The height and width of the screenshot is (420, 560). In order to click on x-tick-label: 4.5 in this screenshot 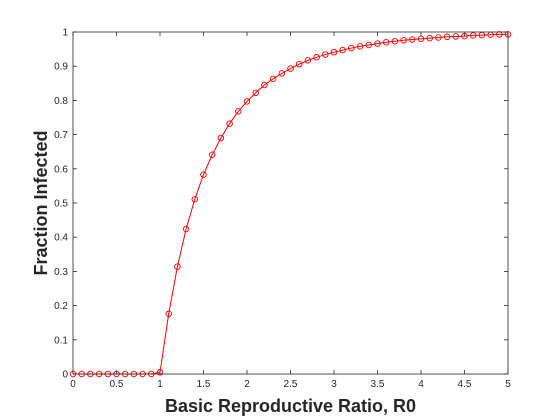, I will do `click(465, 384)`.